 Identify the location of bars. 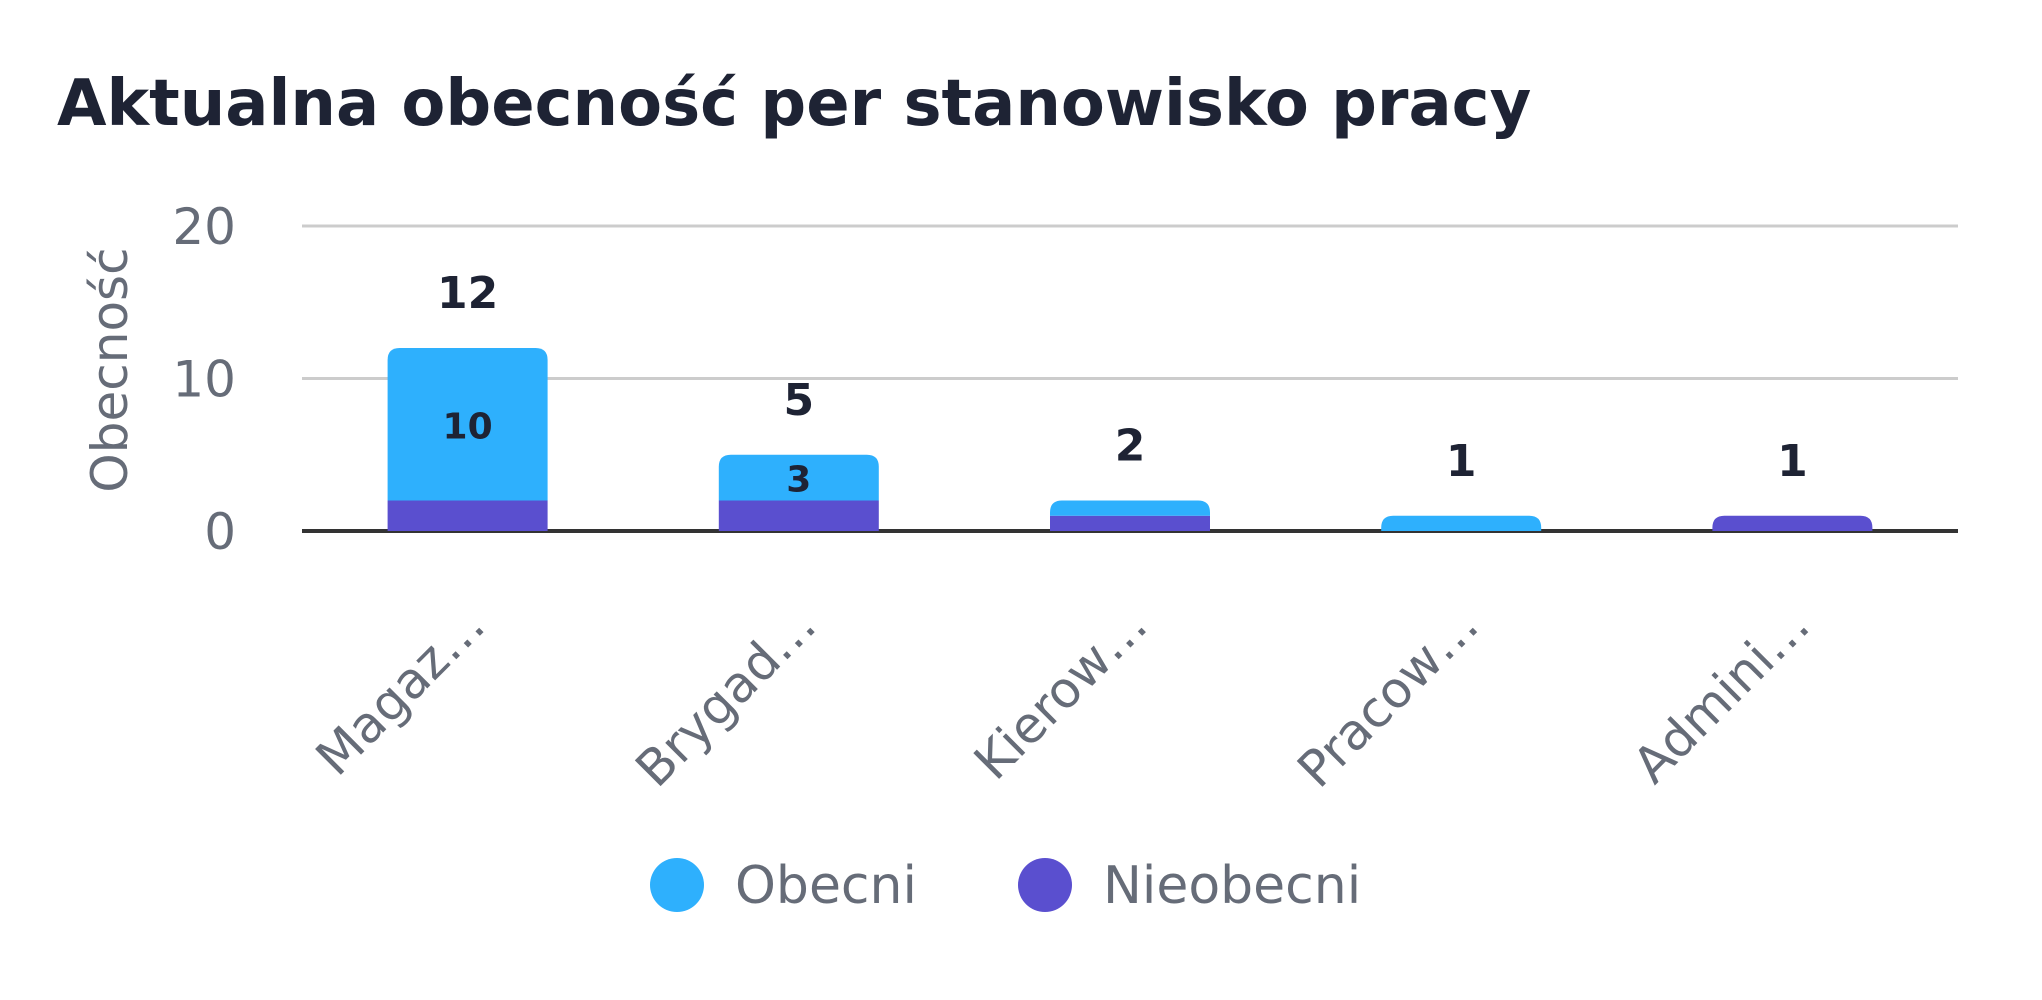
(1130, 439).